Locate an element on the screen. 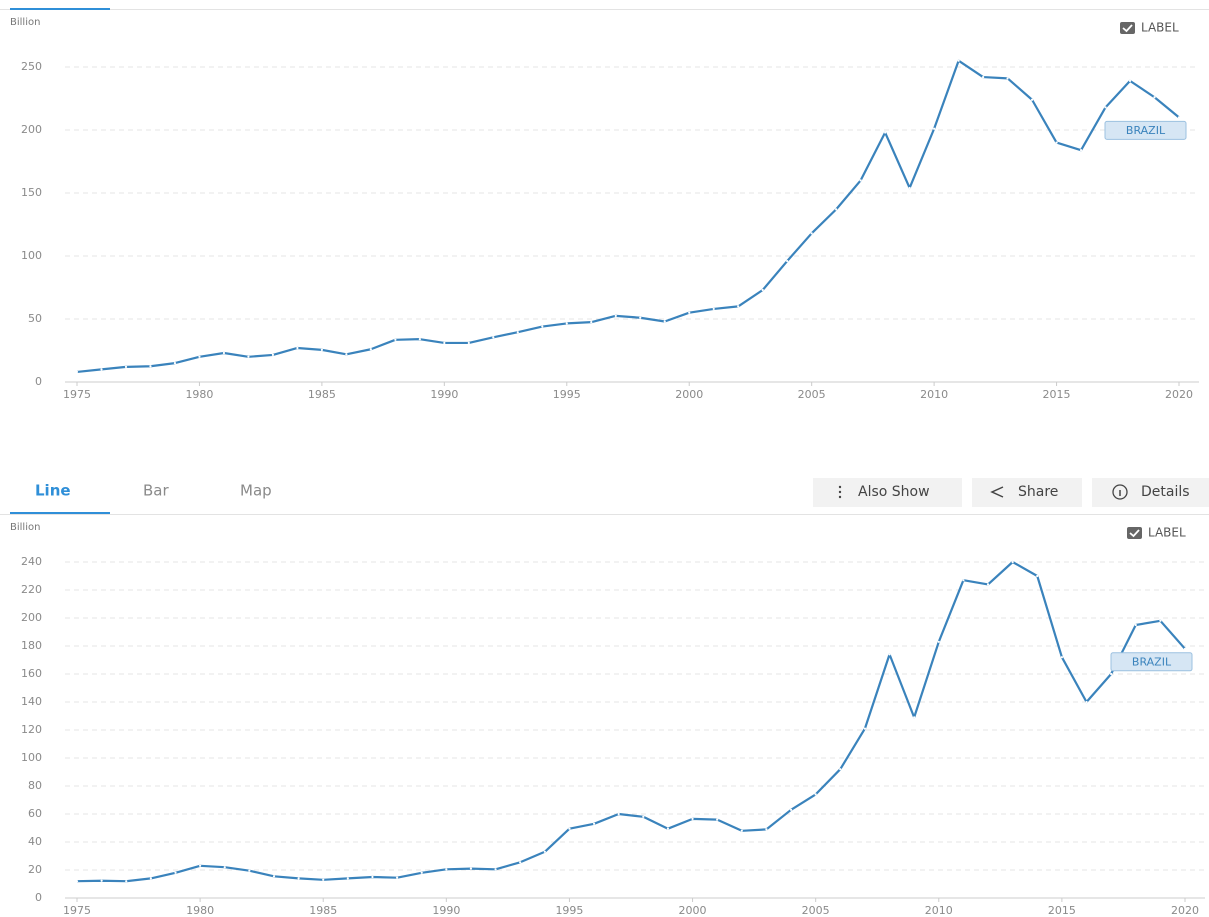 This screenshot has height=917, width=1209. x-tick-label: 2015 is located at coordinates (1057, 394).